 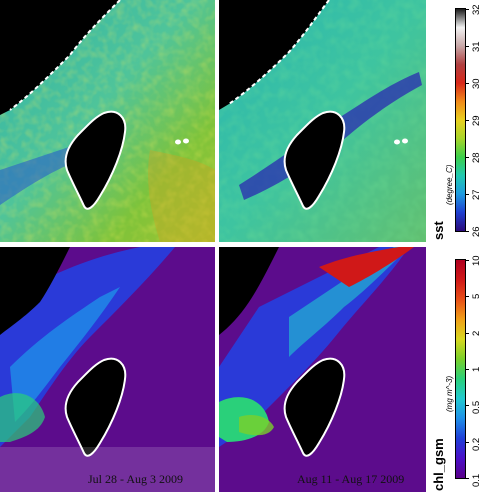 What do you see at coordinates (476, 369) in the screenshot?
I see `colorbar-tick-label: 1` at bounding box center [476, 369].